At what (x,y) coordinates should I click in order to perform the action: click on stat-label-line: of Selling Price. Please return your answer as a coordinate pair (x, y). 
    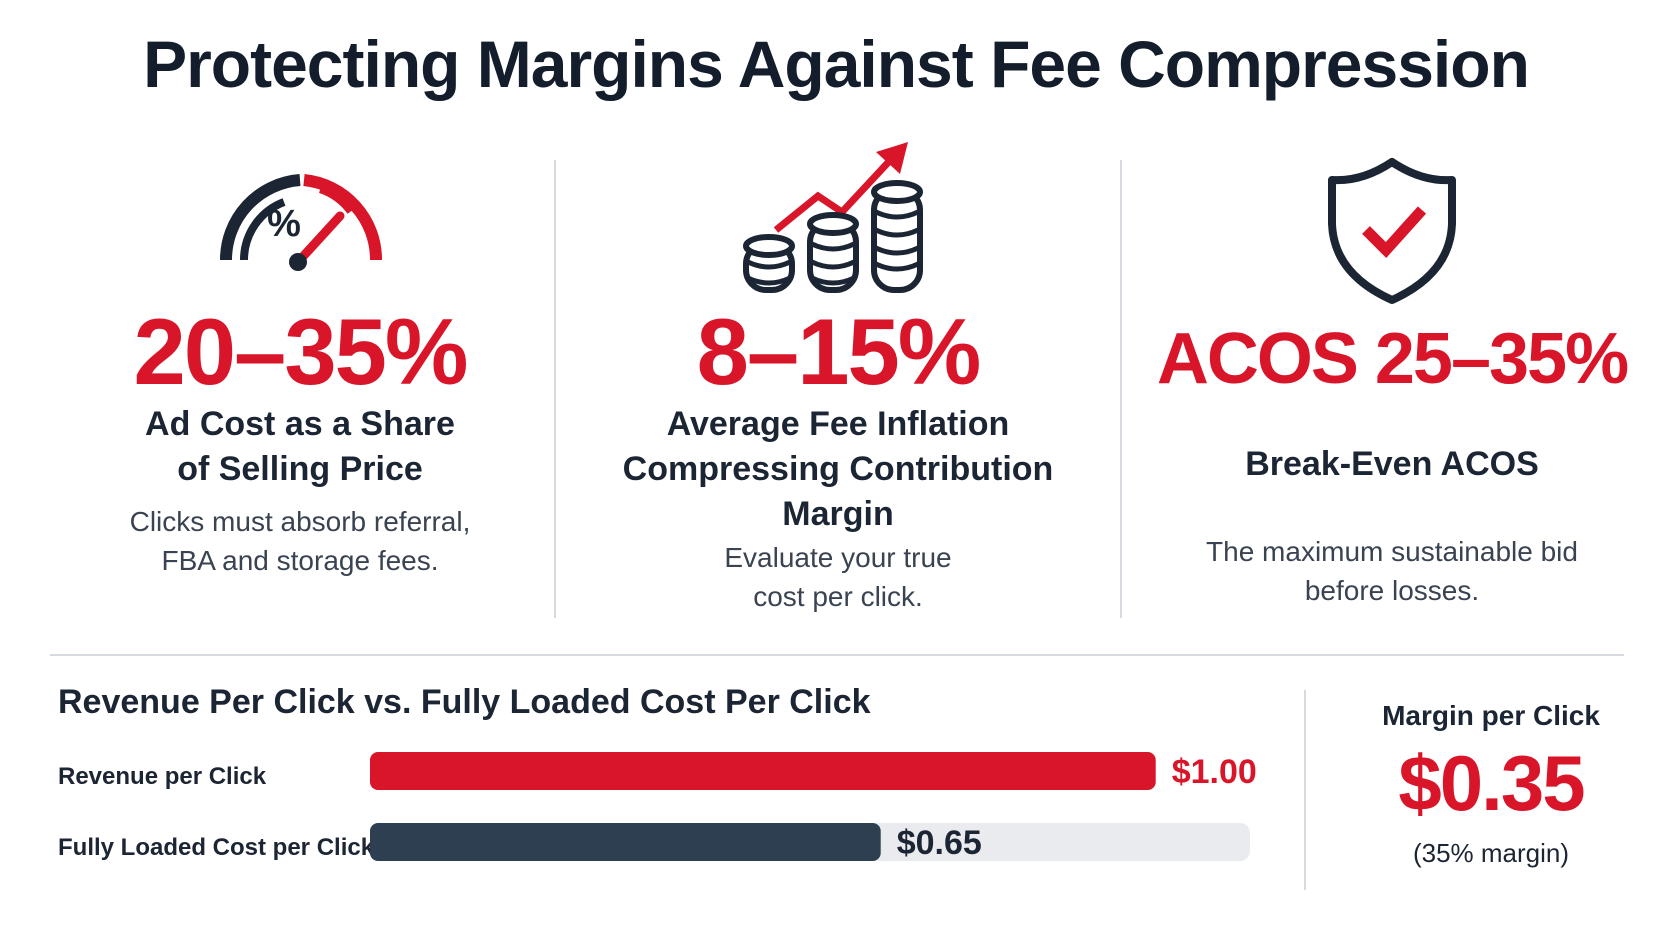
    Looking at the image, I should click on (300, 469).